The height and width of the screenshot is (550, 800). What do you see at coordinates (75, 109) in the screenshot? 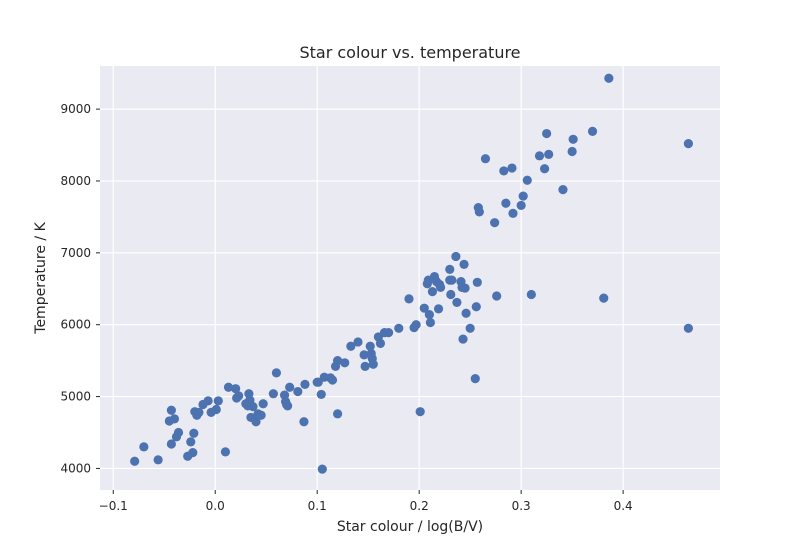
I see `y-tick-label: 9000` at bounding box center [75, 109].